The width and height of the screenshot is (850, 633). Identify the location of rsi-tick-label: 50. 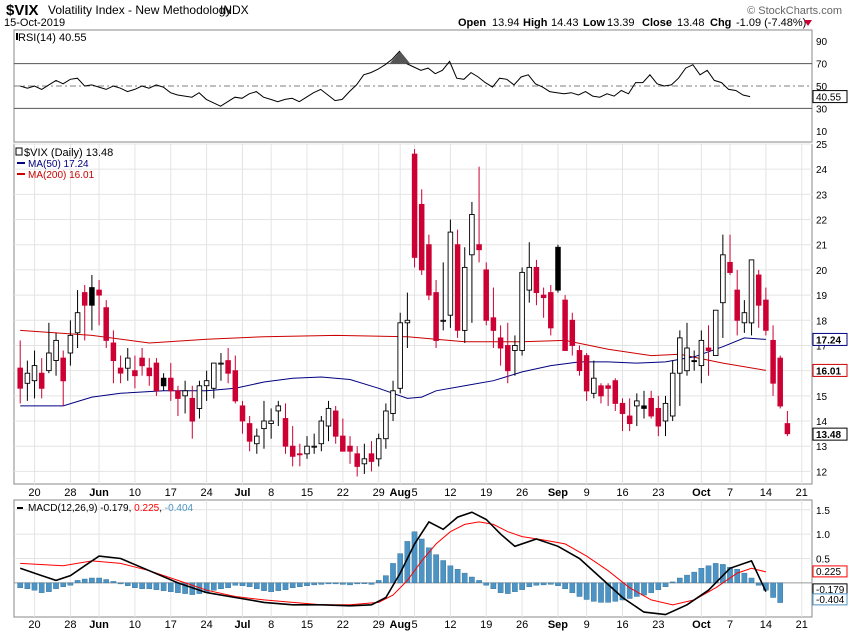
(822, 87).